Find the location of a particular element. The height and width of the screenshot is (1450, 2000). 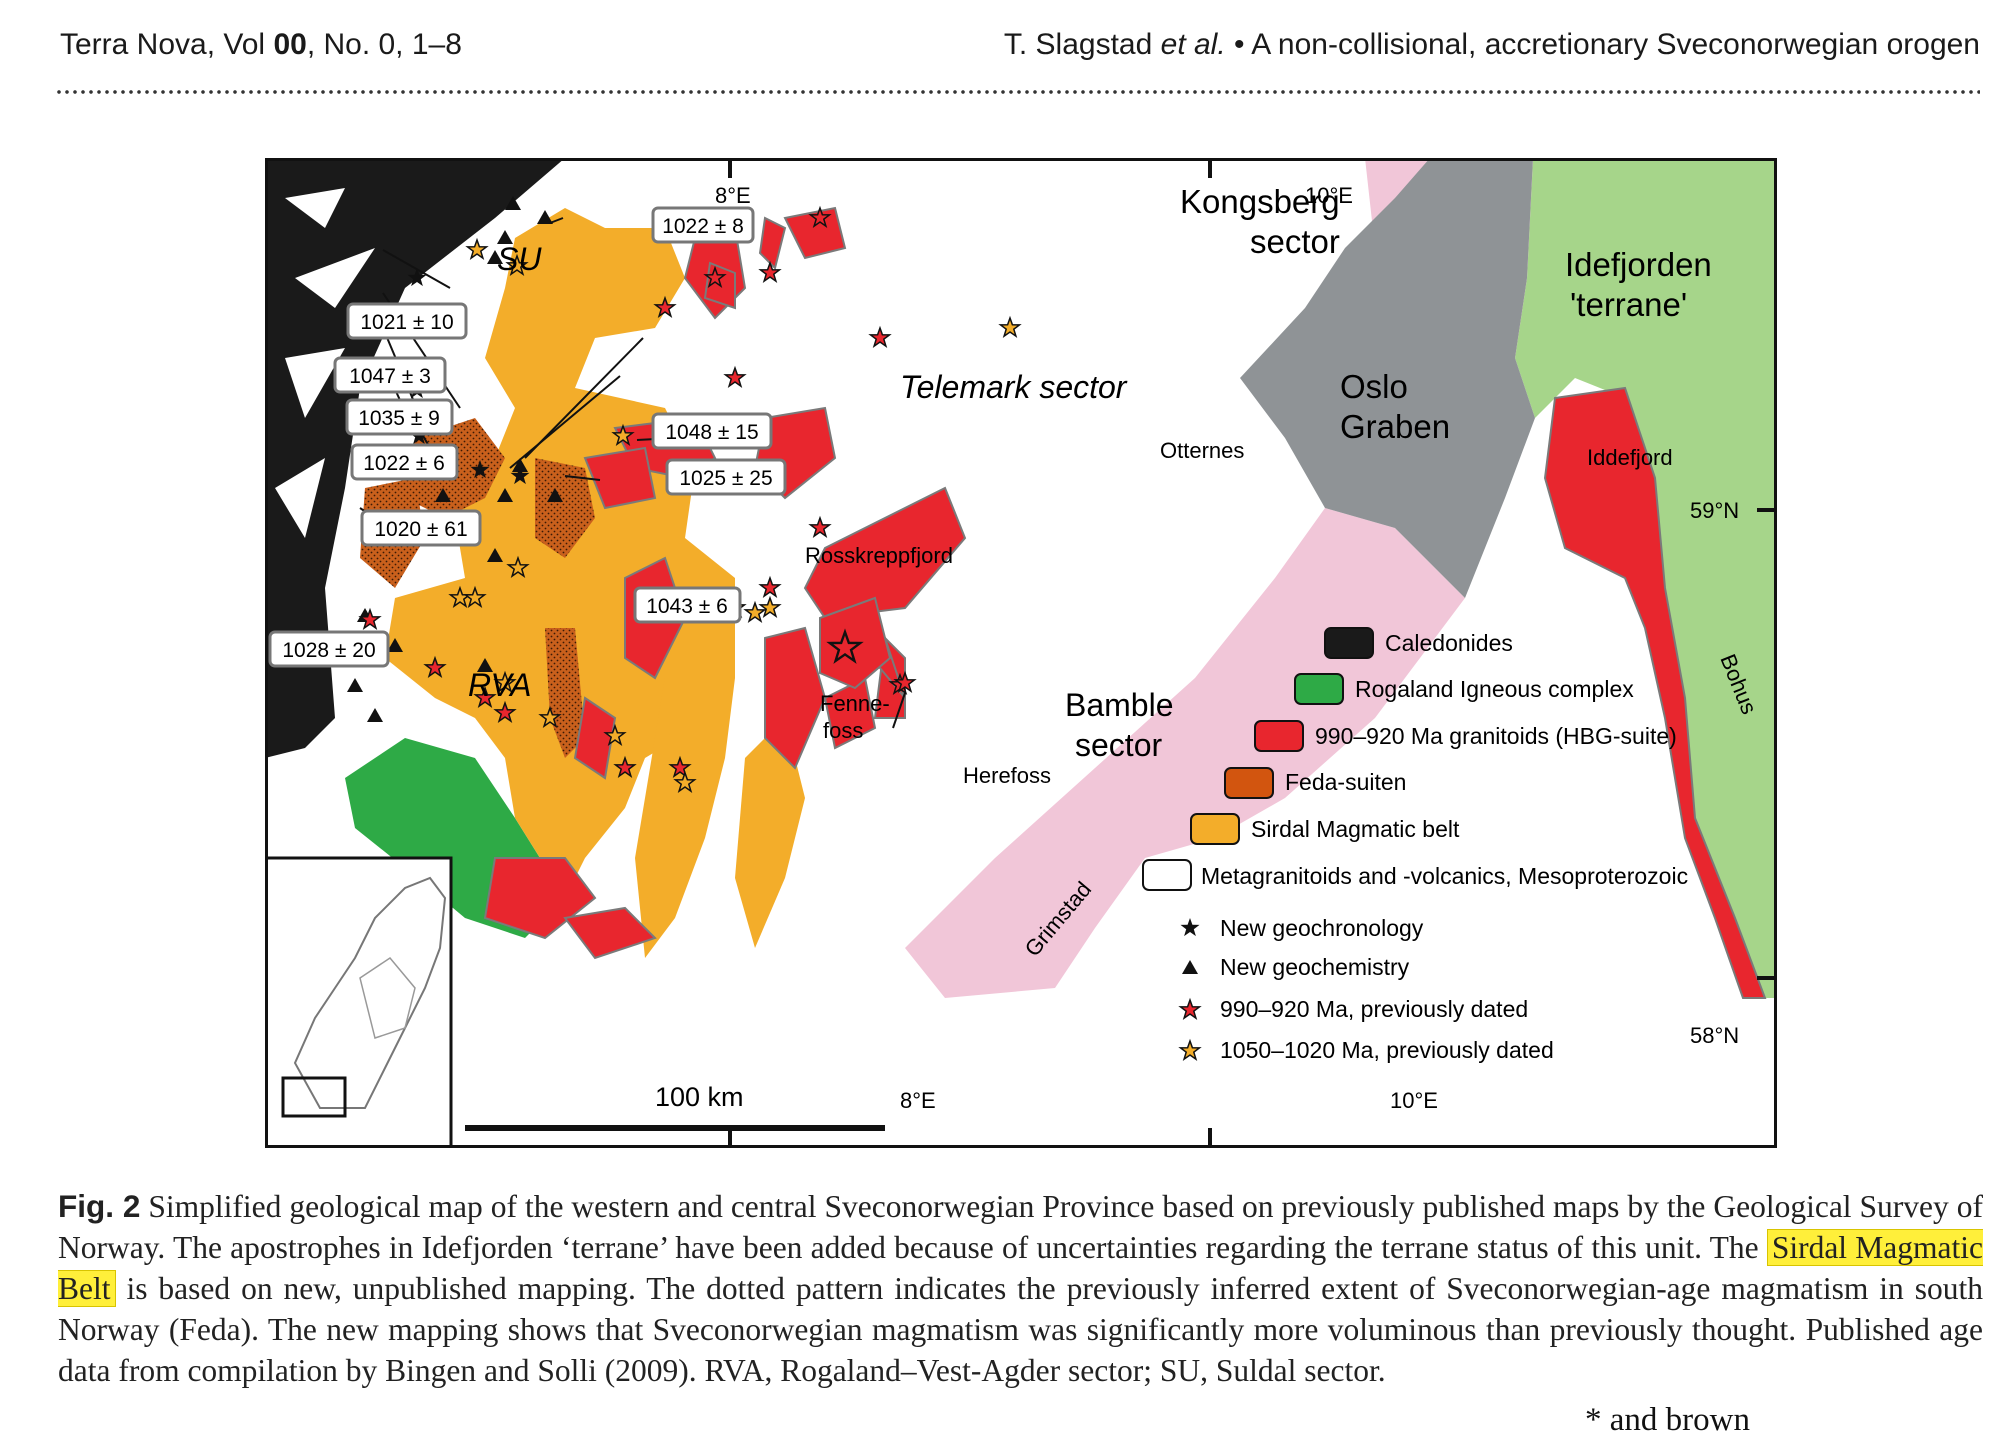

svg-text: 1022 ± 6 is located at coordinates (404, 463).